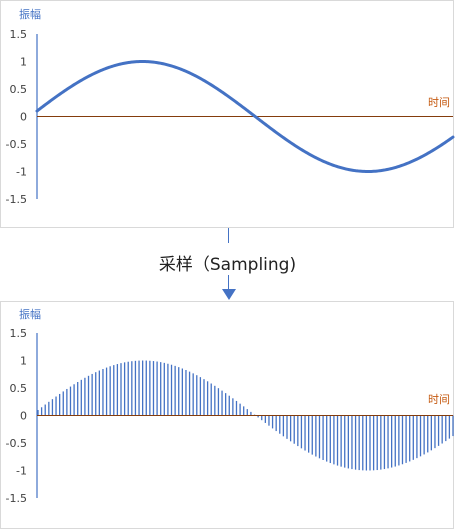 The image size is (455, 530). Describe the element at coordinates (228, 282) in the screenshot. I see `arrow-shaft-bottom` at that location.